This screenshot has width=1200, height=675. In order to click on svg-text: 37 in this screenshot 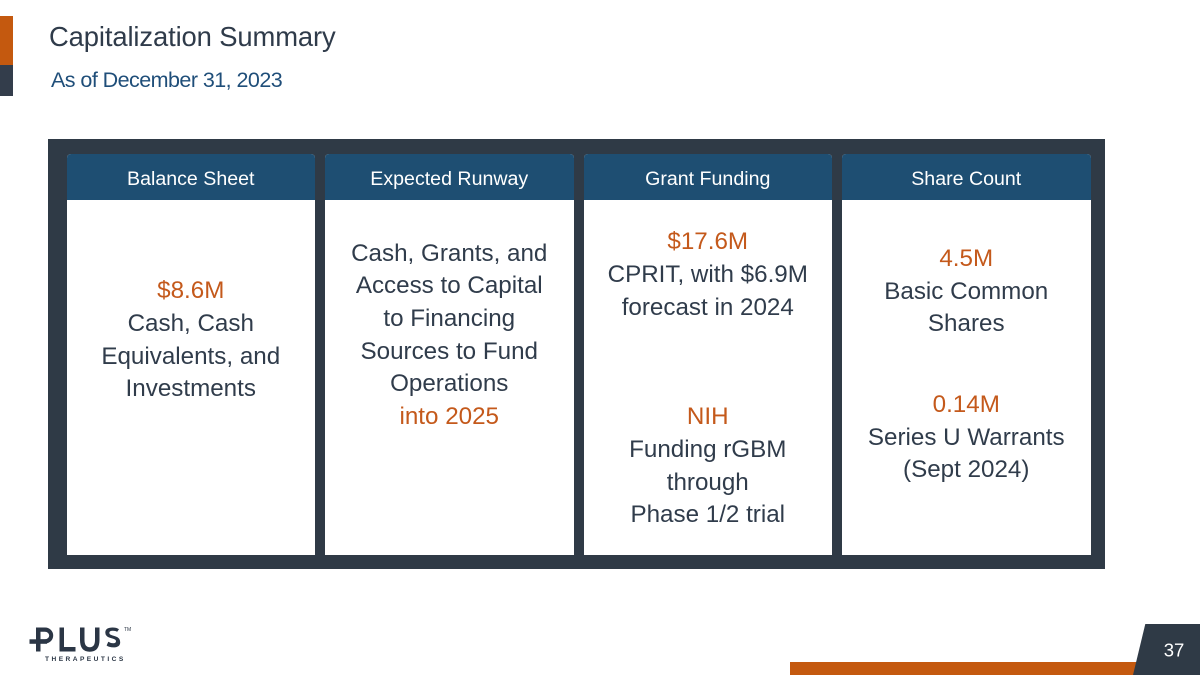, I will do `click(1174, 650)`.